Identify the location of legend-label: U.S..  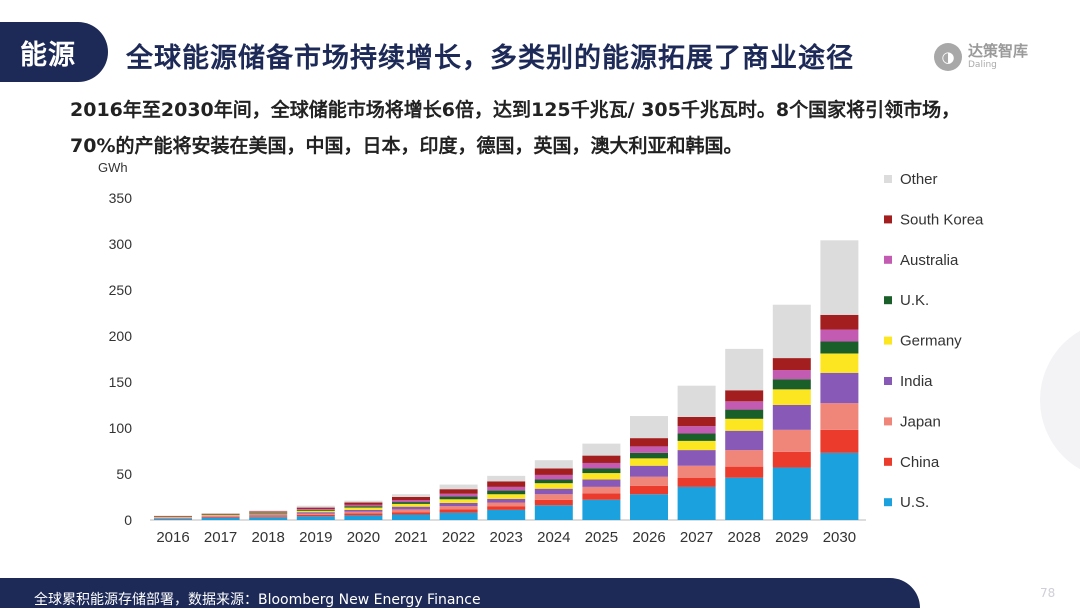
(914, 502).